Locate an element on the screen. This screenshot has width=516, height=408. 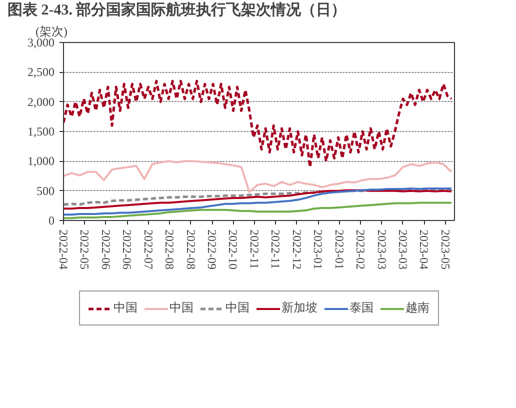
y-axis-title: (架次) is located at coordinates (52, 31).